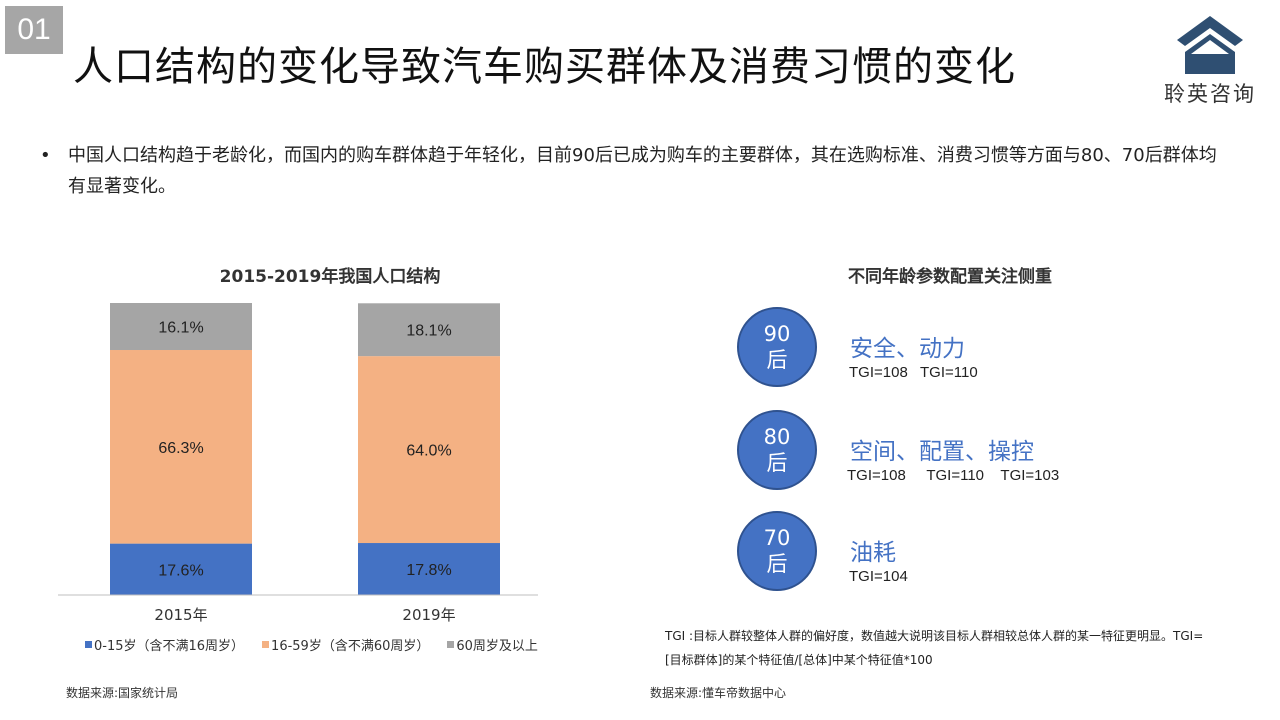 This screenshot has height=720, width=1280. I want to click on tgi-values: TGI=108 TGI=110, so click(913, 372).